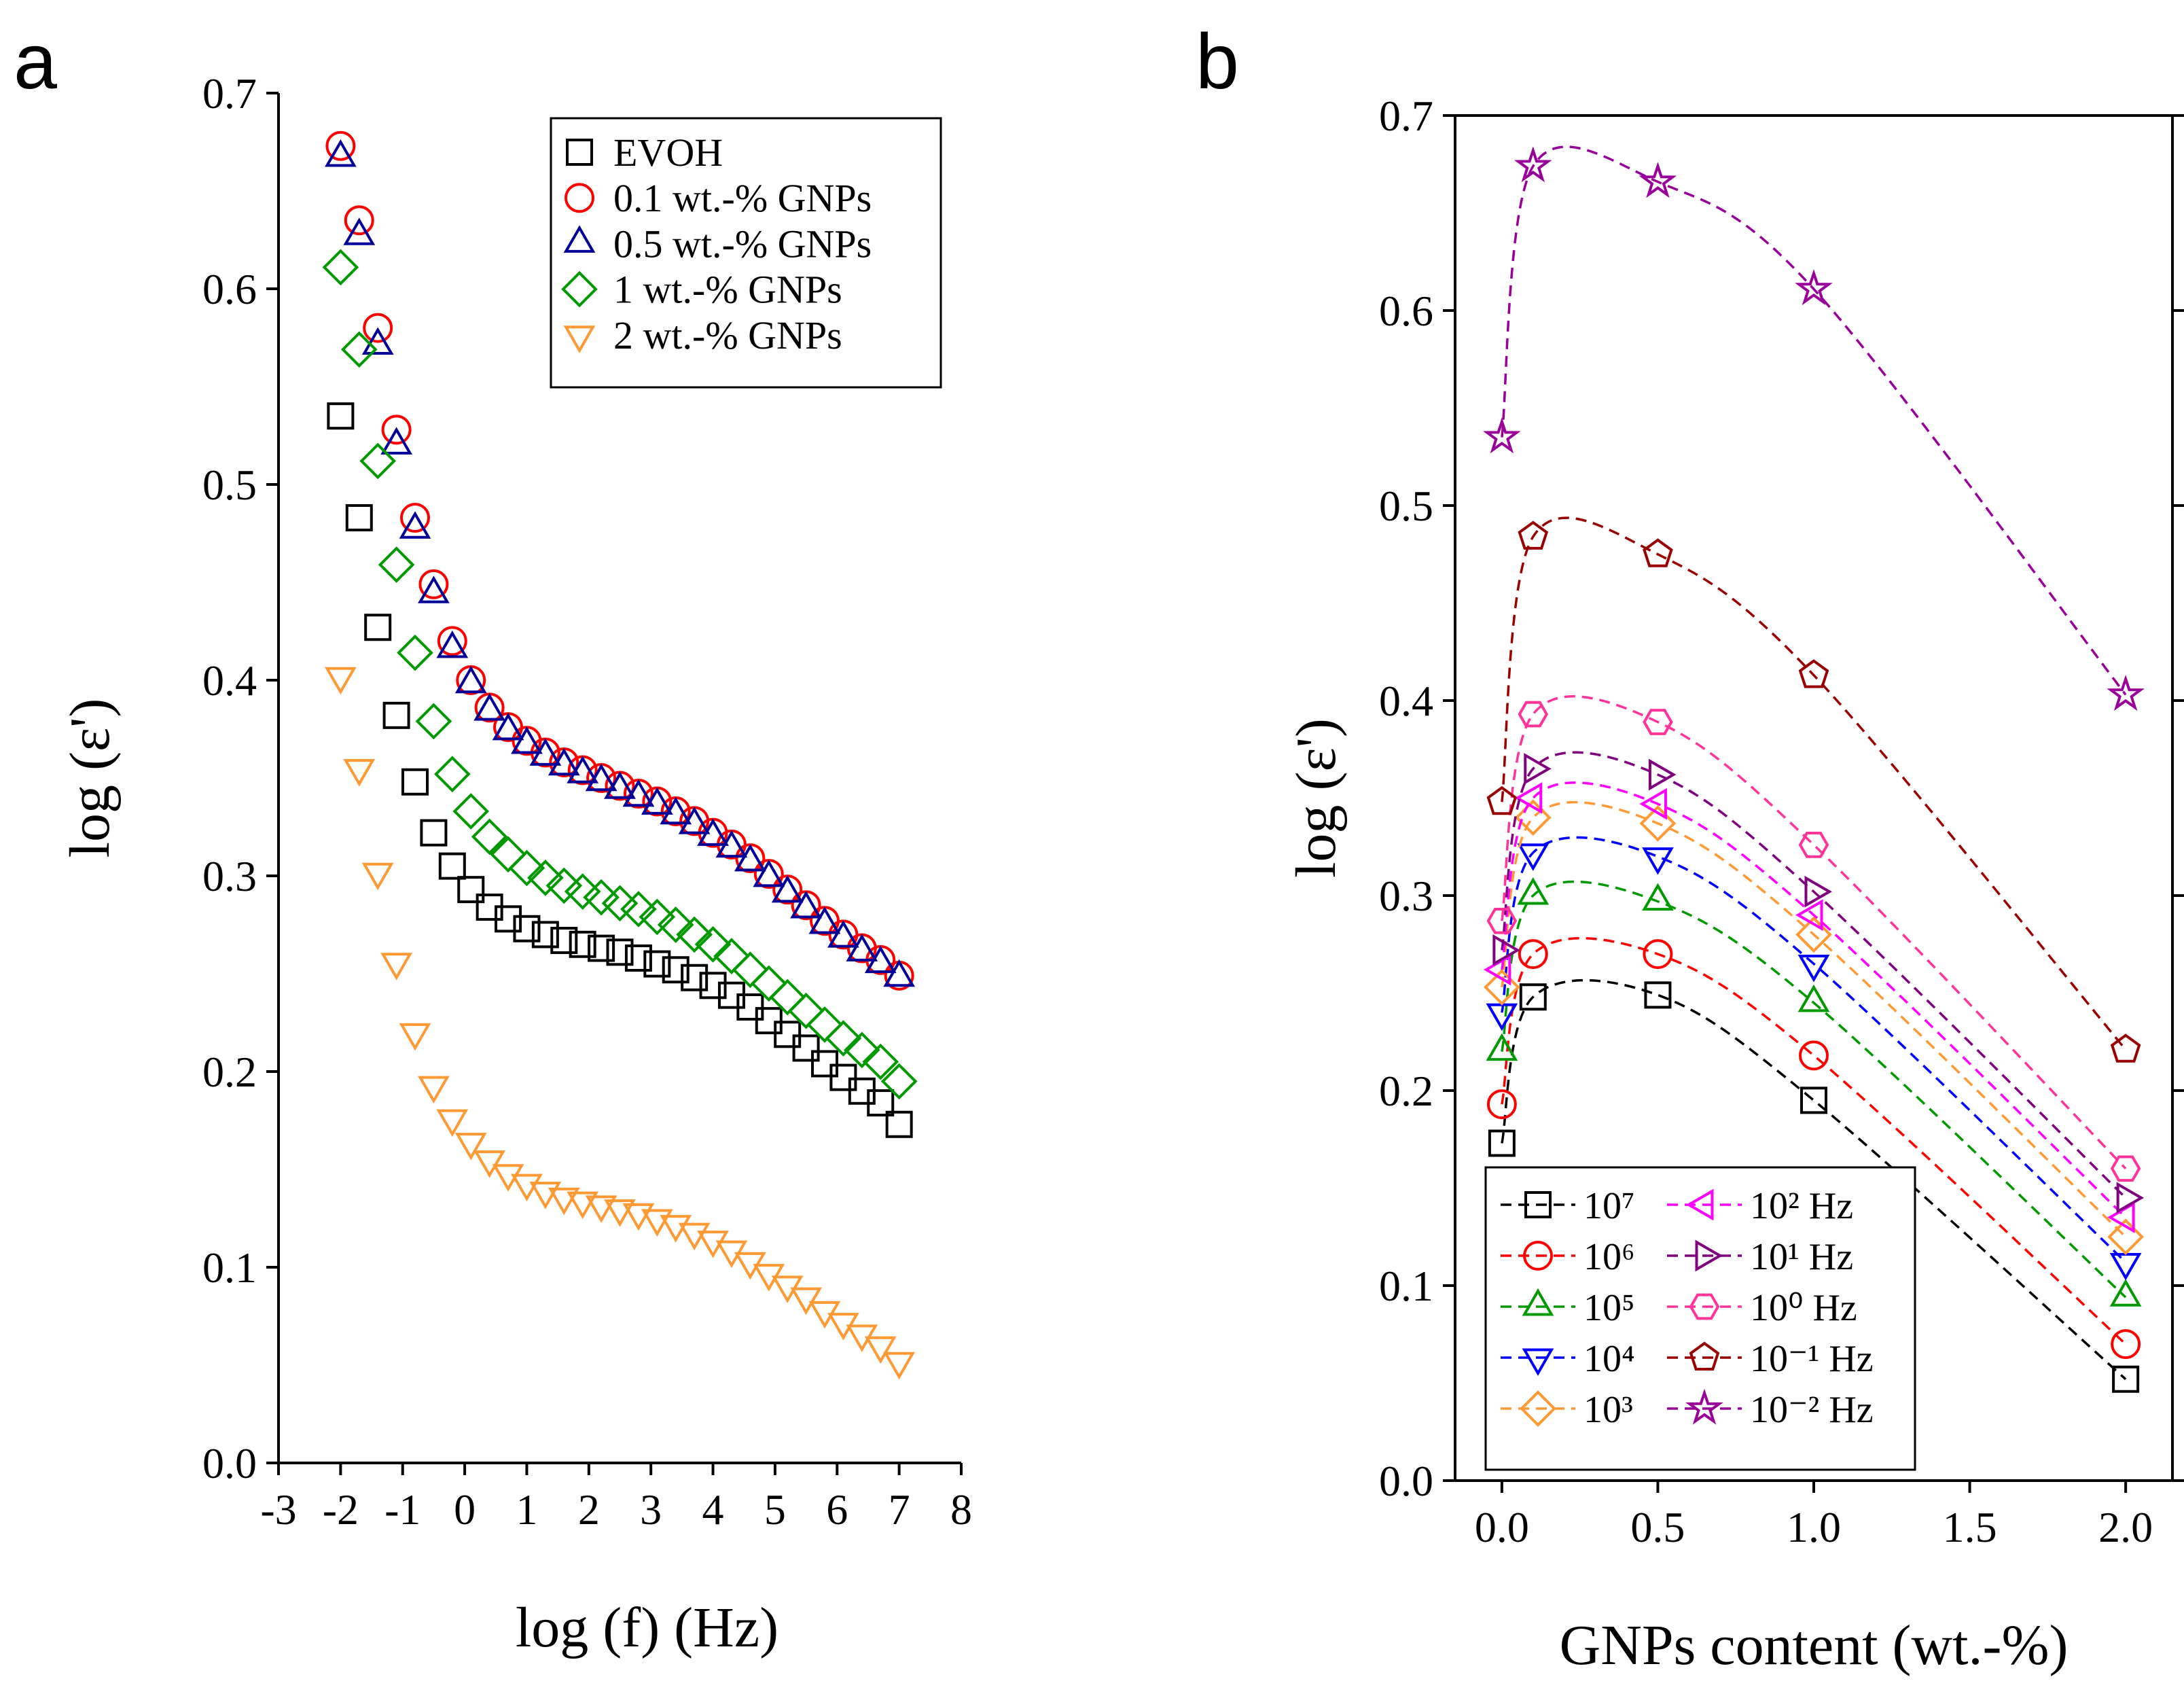  I want to click on x-tick-label: 0, so click(465, 1509).